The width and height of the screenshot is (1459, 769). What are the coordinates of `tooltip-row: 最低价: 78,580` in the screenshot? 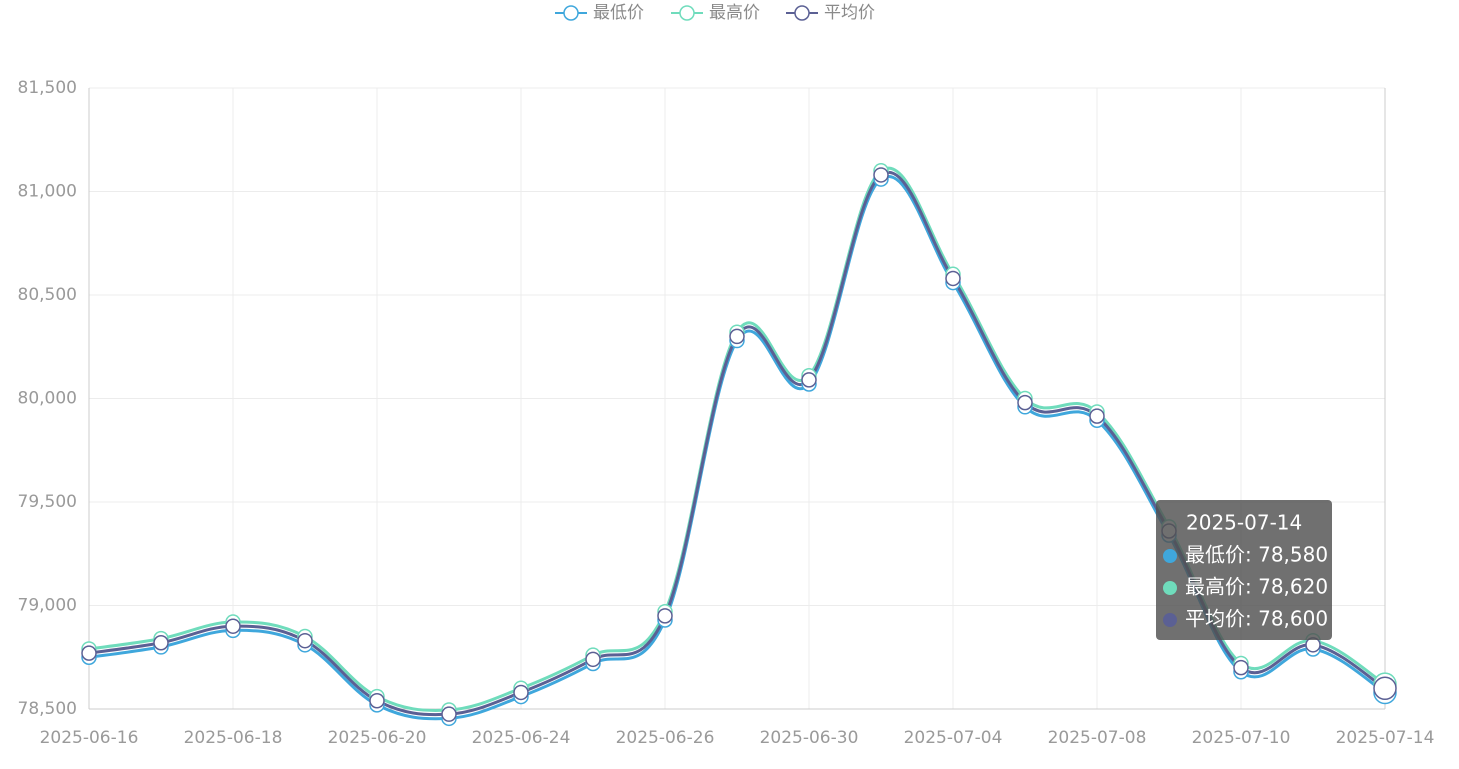 It's located at (1256, 555).